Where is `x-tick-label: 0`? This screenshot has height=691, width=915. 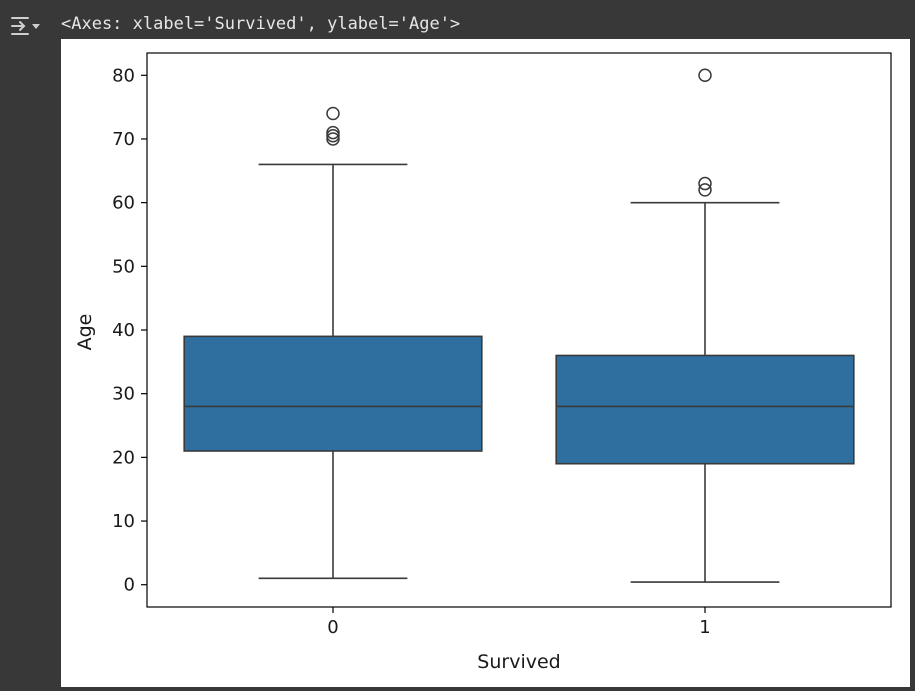
x-tick-label: 0 is located at coordinates (332, 627).